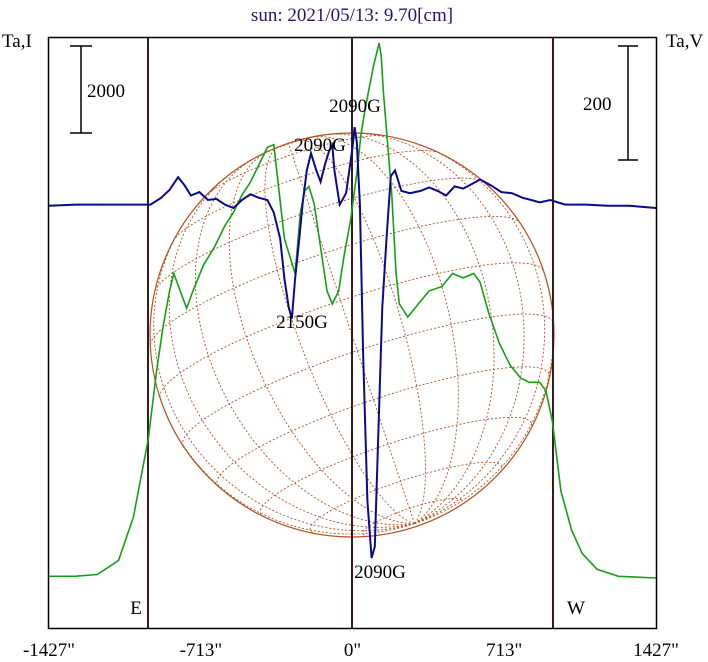 Image resolution: width=708 pixels, height=662 pixels. Describe the element at coordinates (576, 608) in the screenshot. I see `west-limb-label: W` at that location.